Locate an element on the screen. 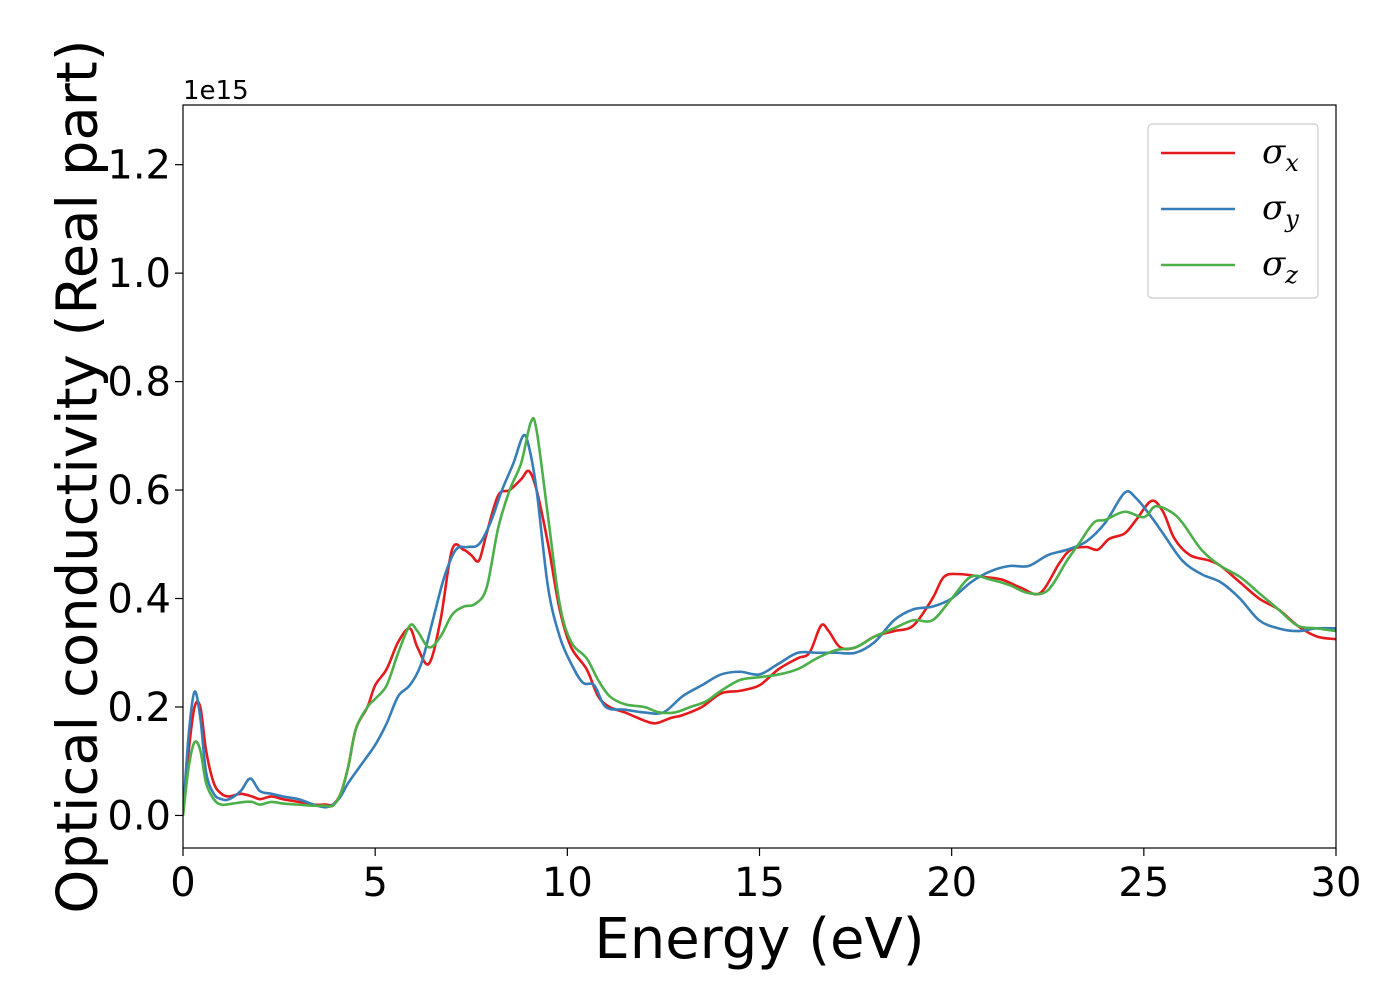 This screenshot has width=1400, height=1004. legend-box is located at coordinates (1233, 211).